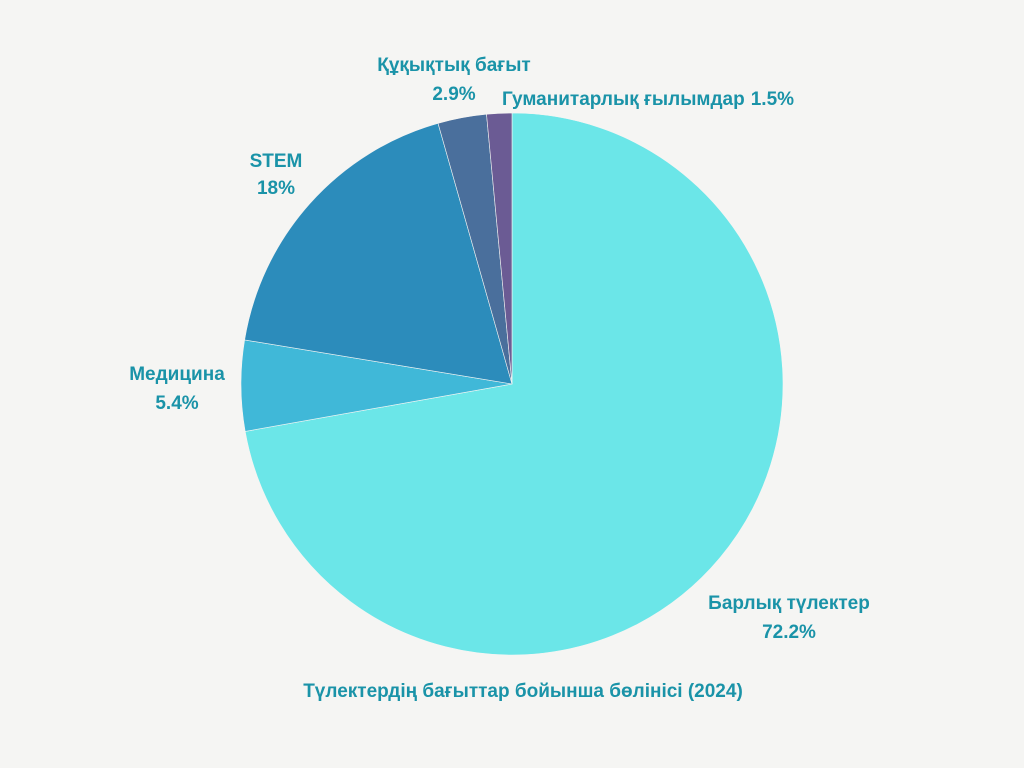 Image resolution: width=1024 pixels, height=768 pixels. What do you see at coordinates (276, 188) in the screenshot?
I see `slice-value-stem: 18%` at bounding box center [276, 188].